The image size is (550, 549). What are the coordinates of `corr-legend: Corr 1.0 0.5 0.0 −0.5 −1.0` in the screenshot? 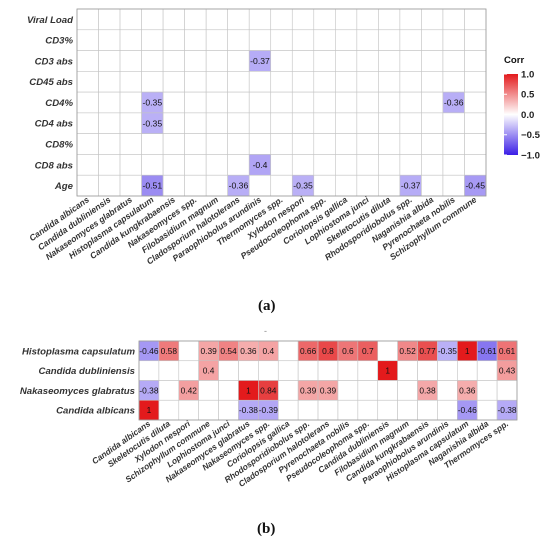 It's located at (522, 108).